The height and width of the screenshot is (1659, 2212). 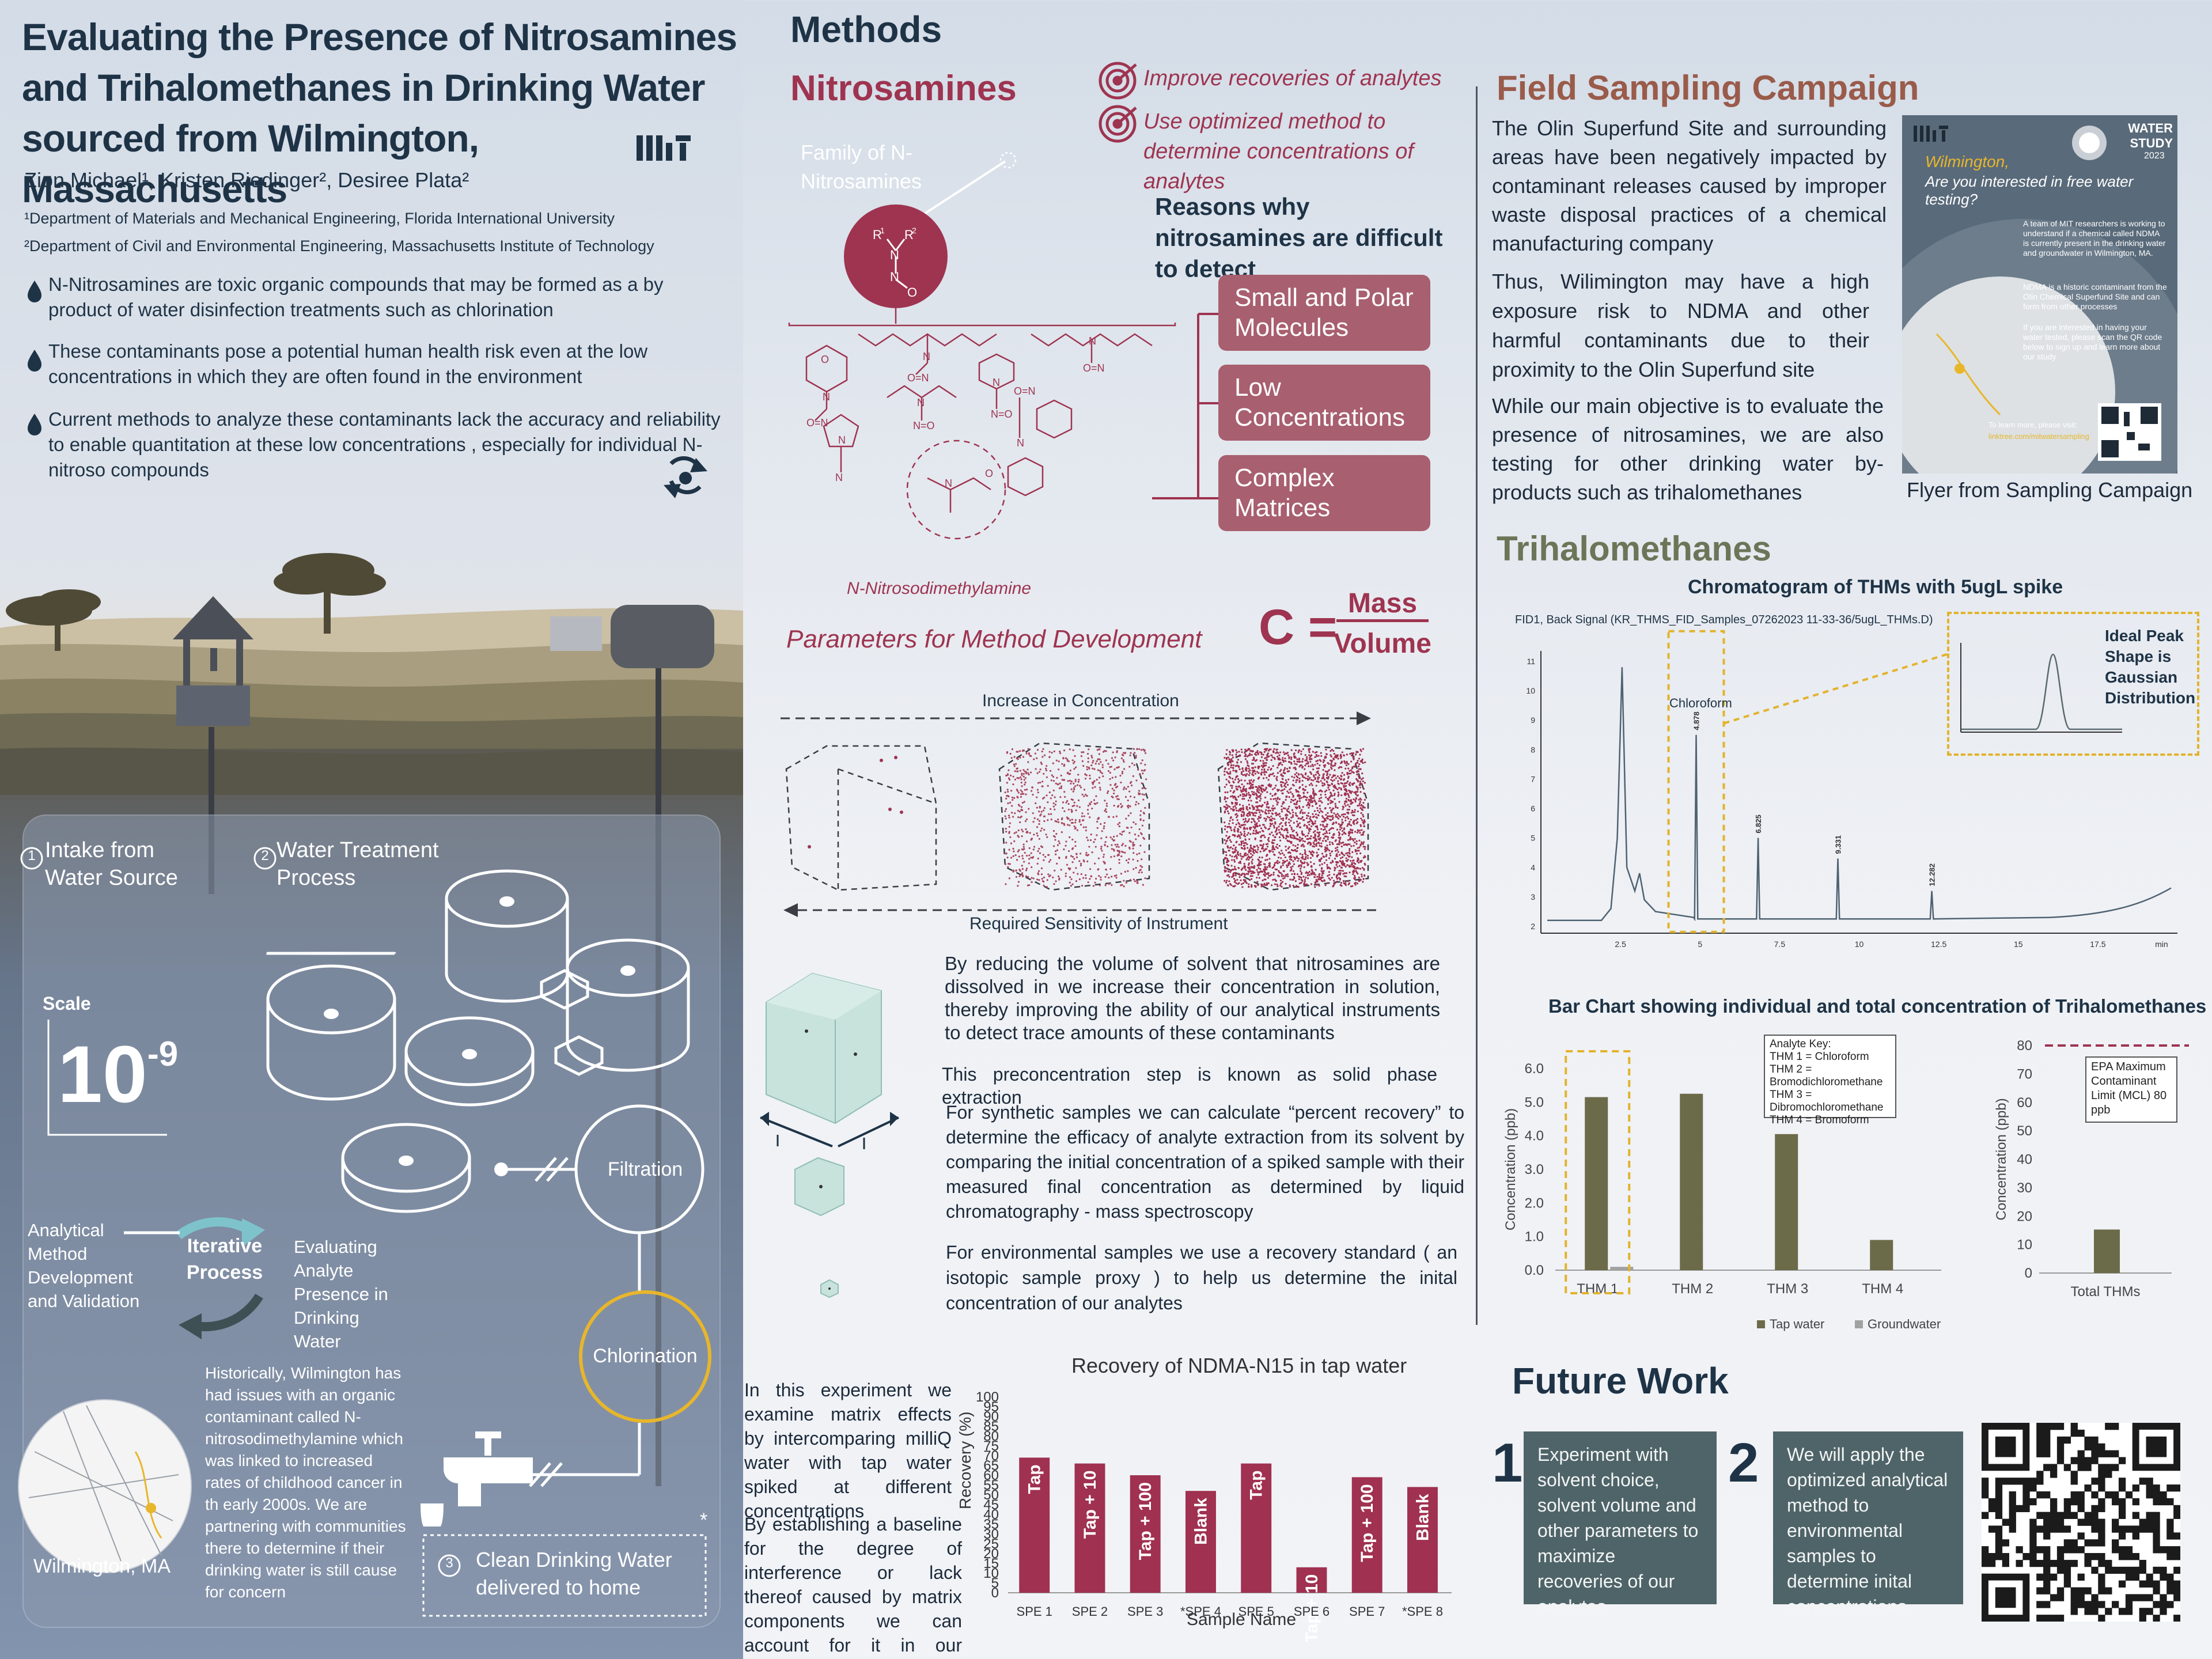 What do you see at coordinates (1696, 720) in the screenshot?
I see `peak-label: 4.878` at bounding box center [1696, 720].